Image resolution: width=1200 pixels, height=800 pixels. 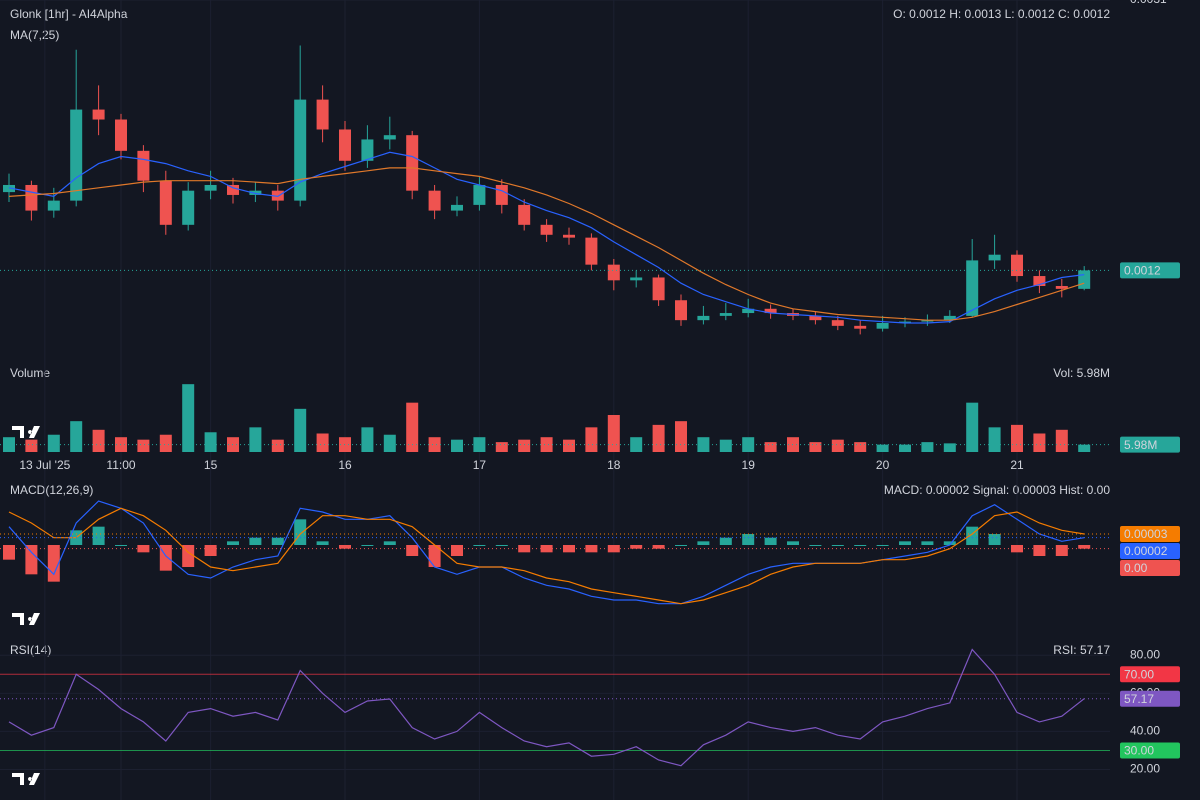 What do you see at coordinates (26, 432) in the screenshot?
I see `tv-logo` at bounding box center [26, 432].